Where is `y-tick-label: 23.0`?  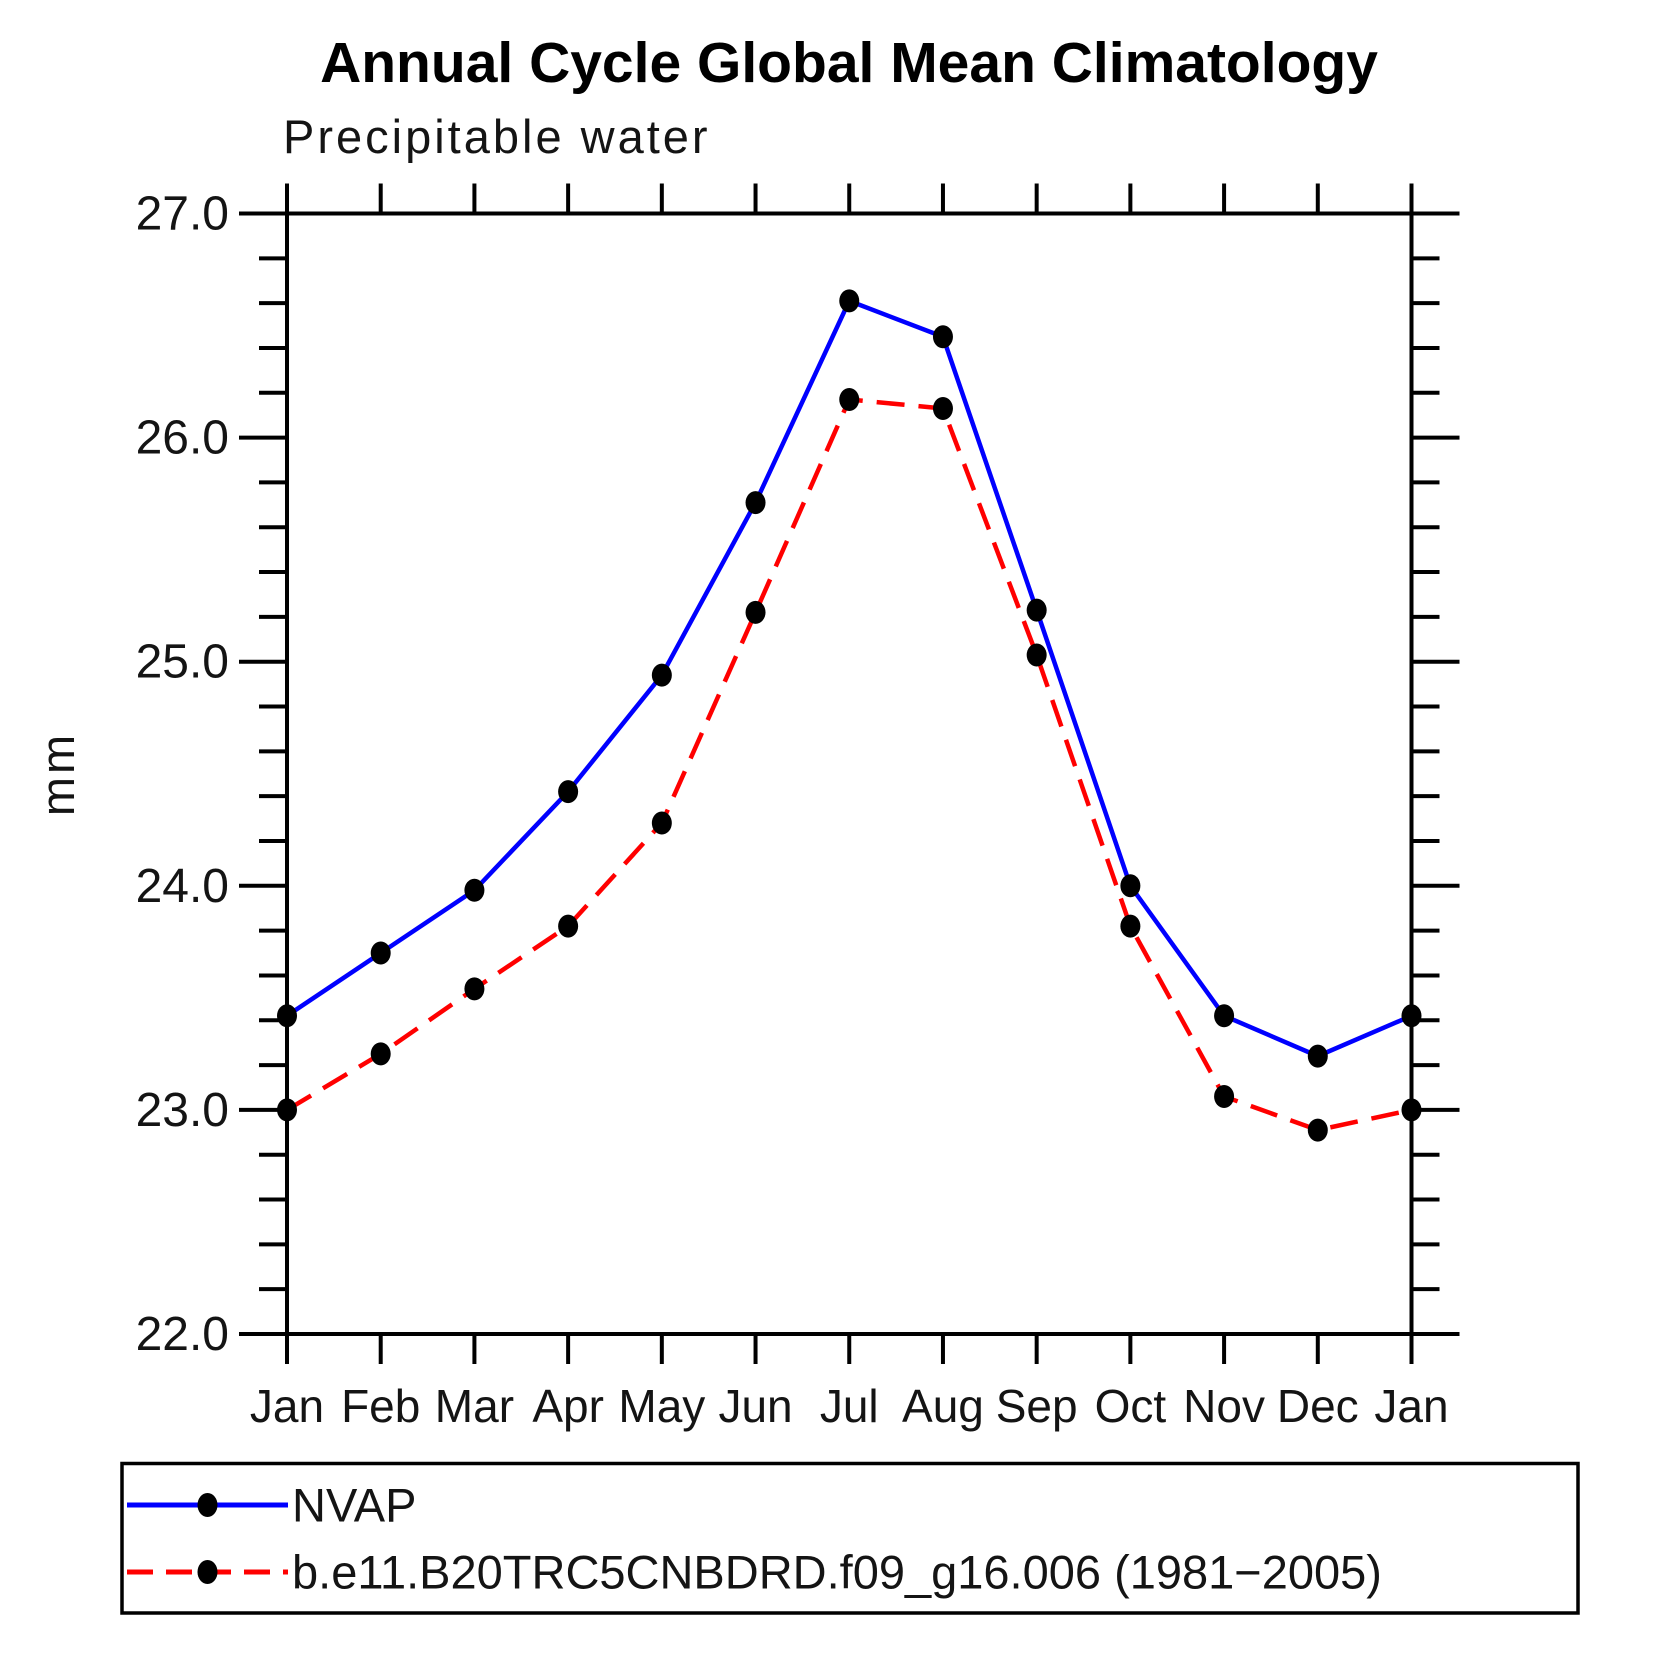
y-tick-label: 23.0 is located at coordinates (182, 1110).